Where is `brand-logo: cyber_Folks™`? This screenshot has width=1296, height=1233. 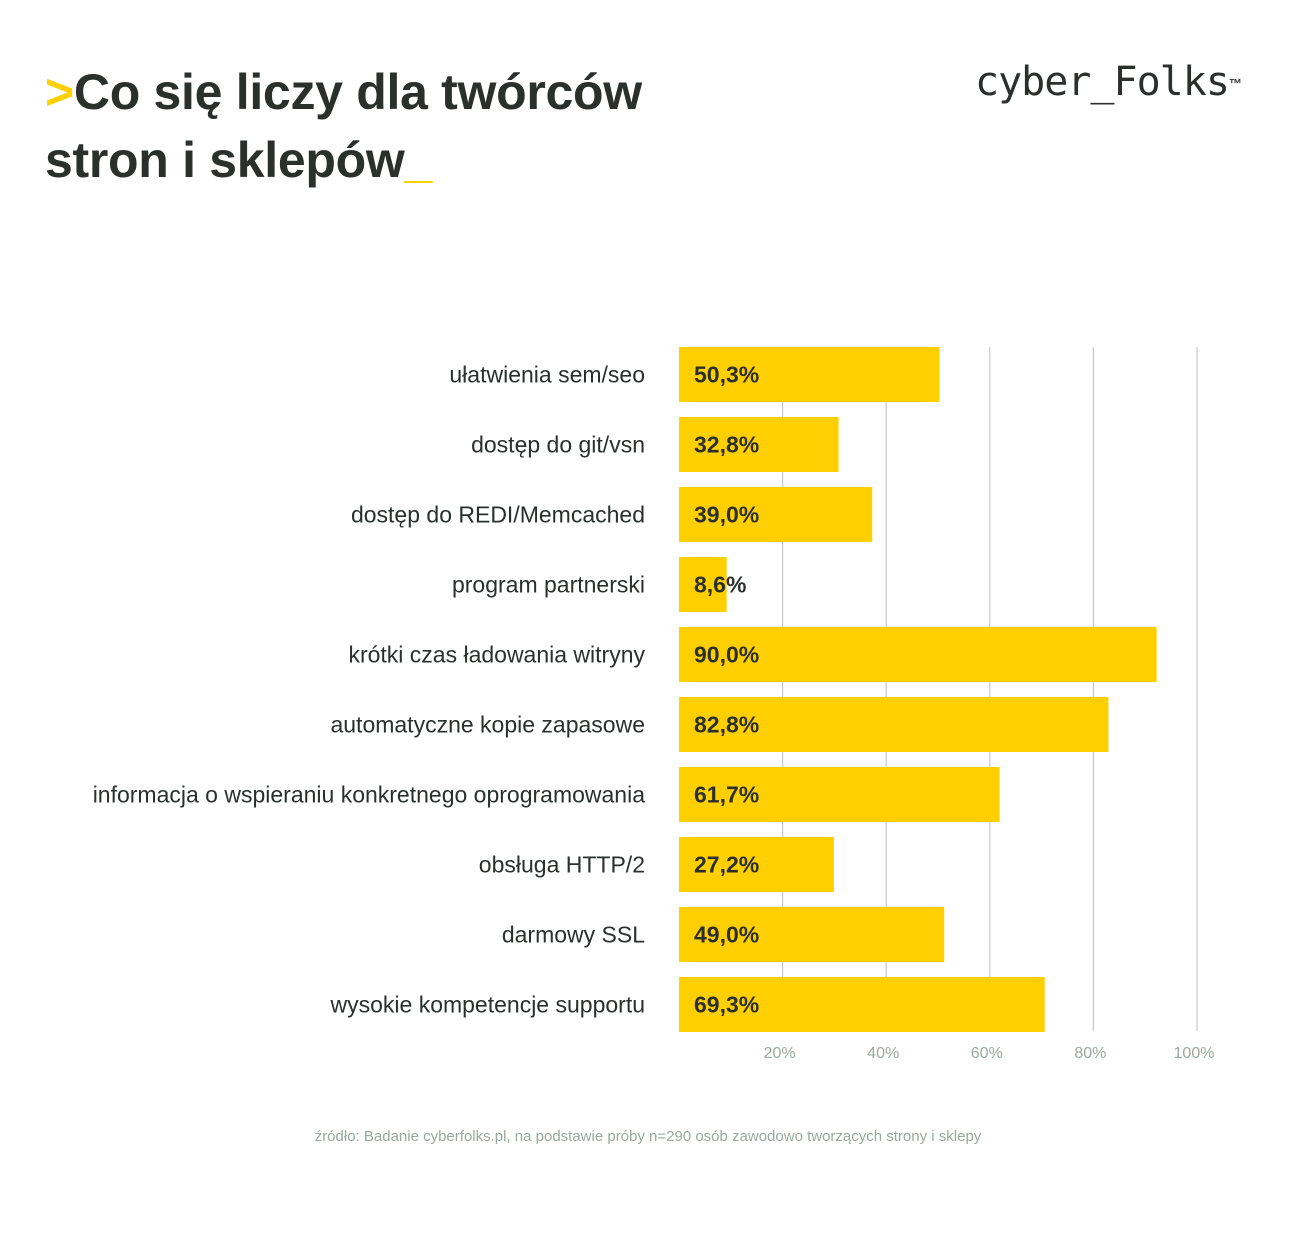 brand-logo: cyber_Folks™ is located at coordinates (1108, 82).